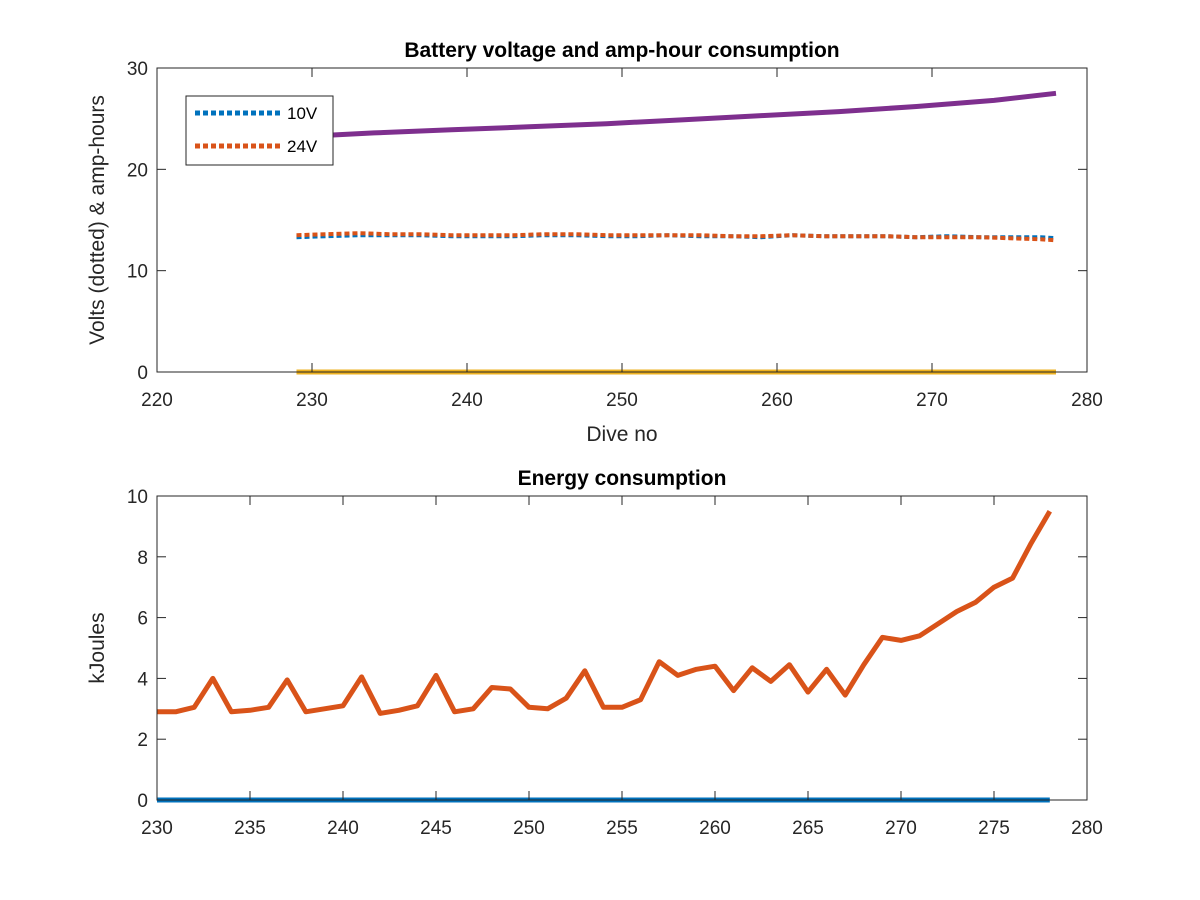 This screenshot has height=900, width=1200. I want to click on bottom-x-tick-label: 240, so click(343, 828).